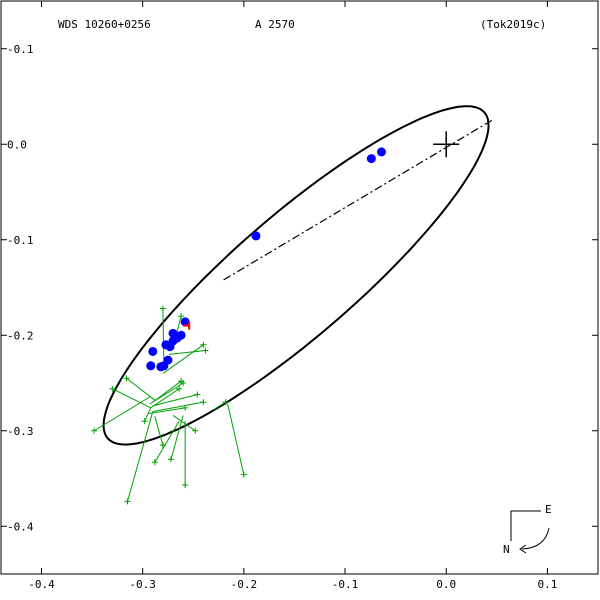  Describe the element at coordinates (506, 549) in the screenshot. I see `compass-north-label: N` at that location.